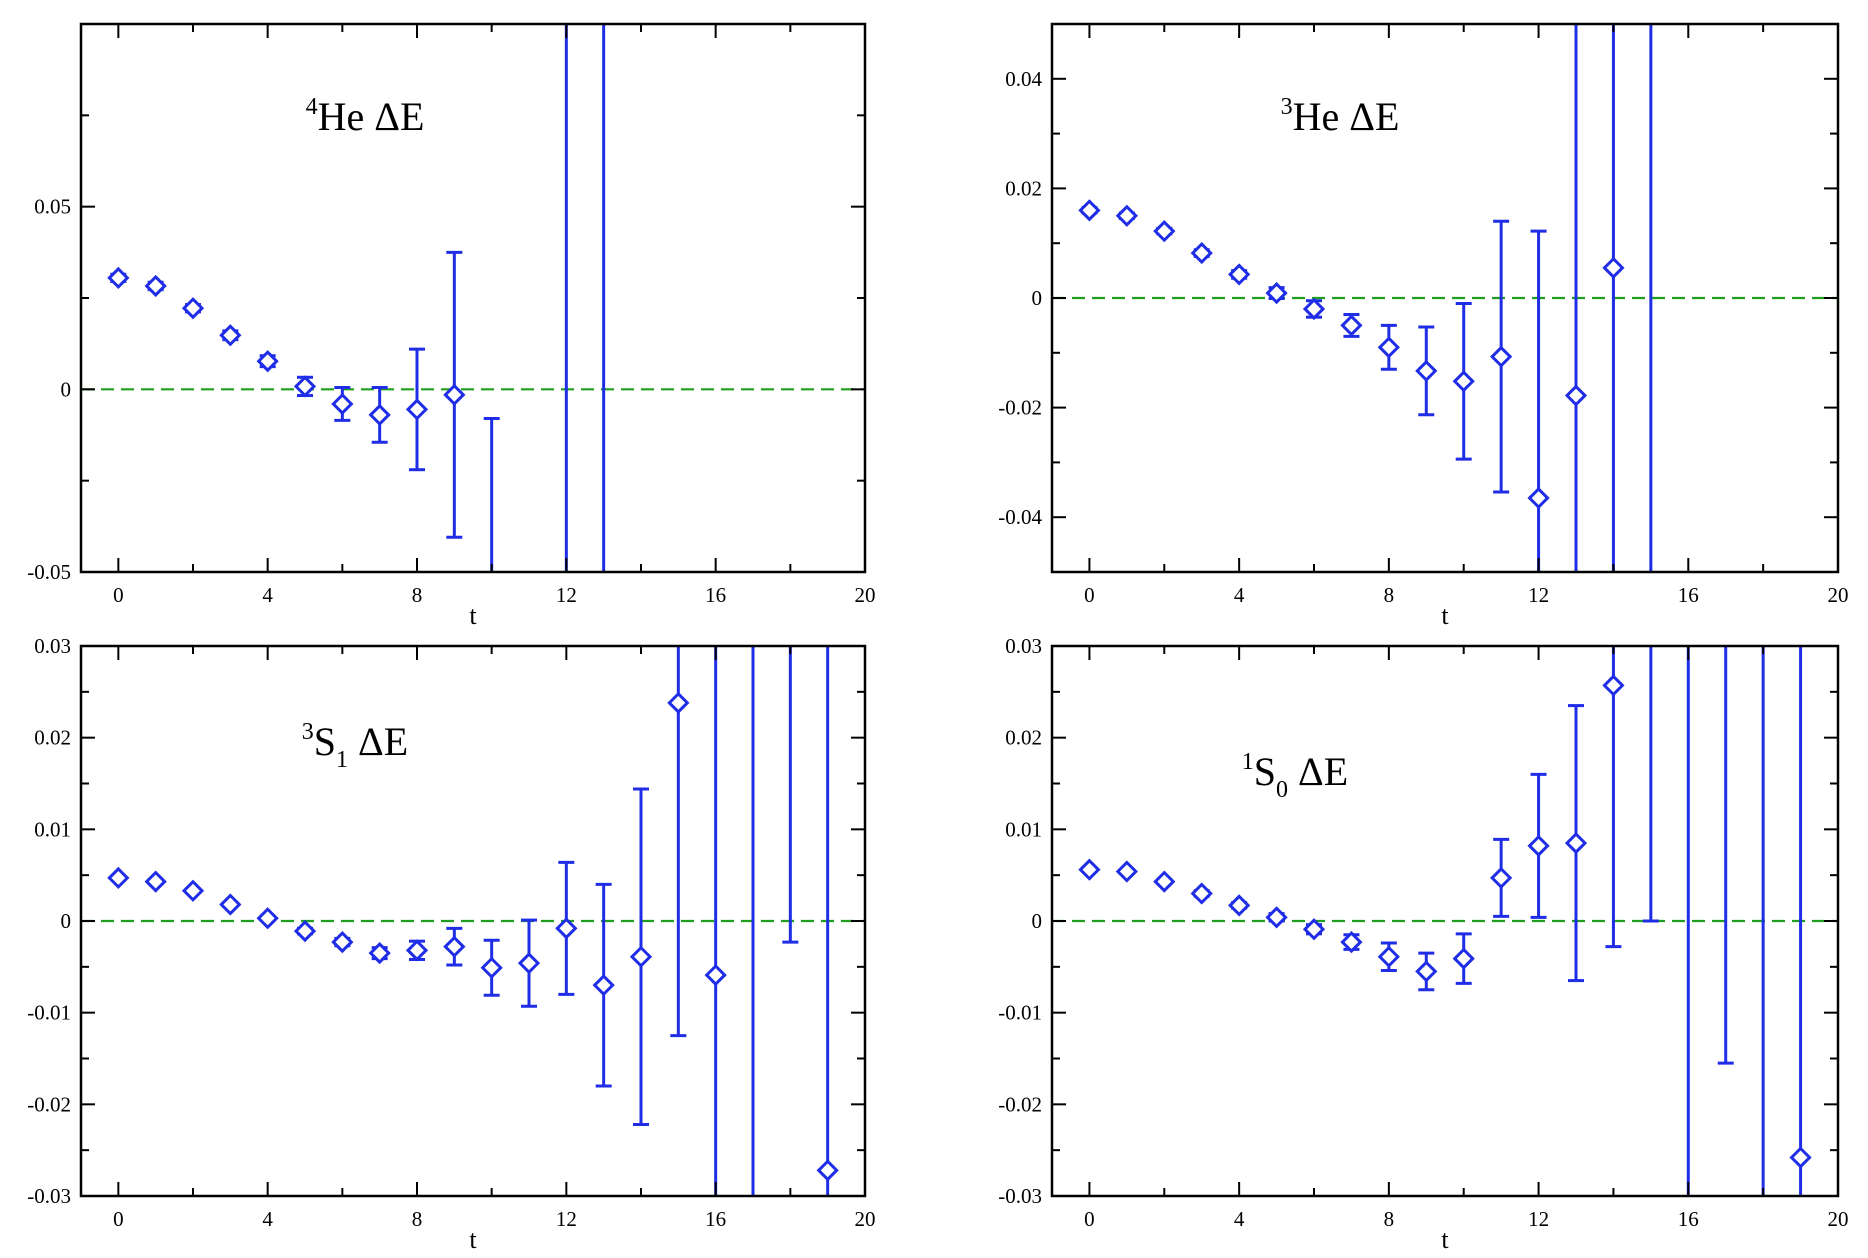 This screenshot has width=1868, height=1258. I want to click on title-superscript: 1, so click(1248, 762).